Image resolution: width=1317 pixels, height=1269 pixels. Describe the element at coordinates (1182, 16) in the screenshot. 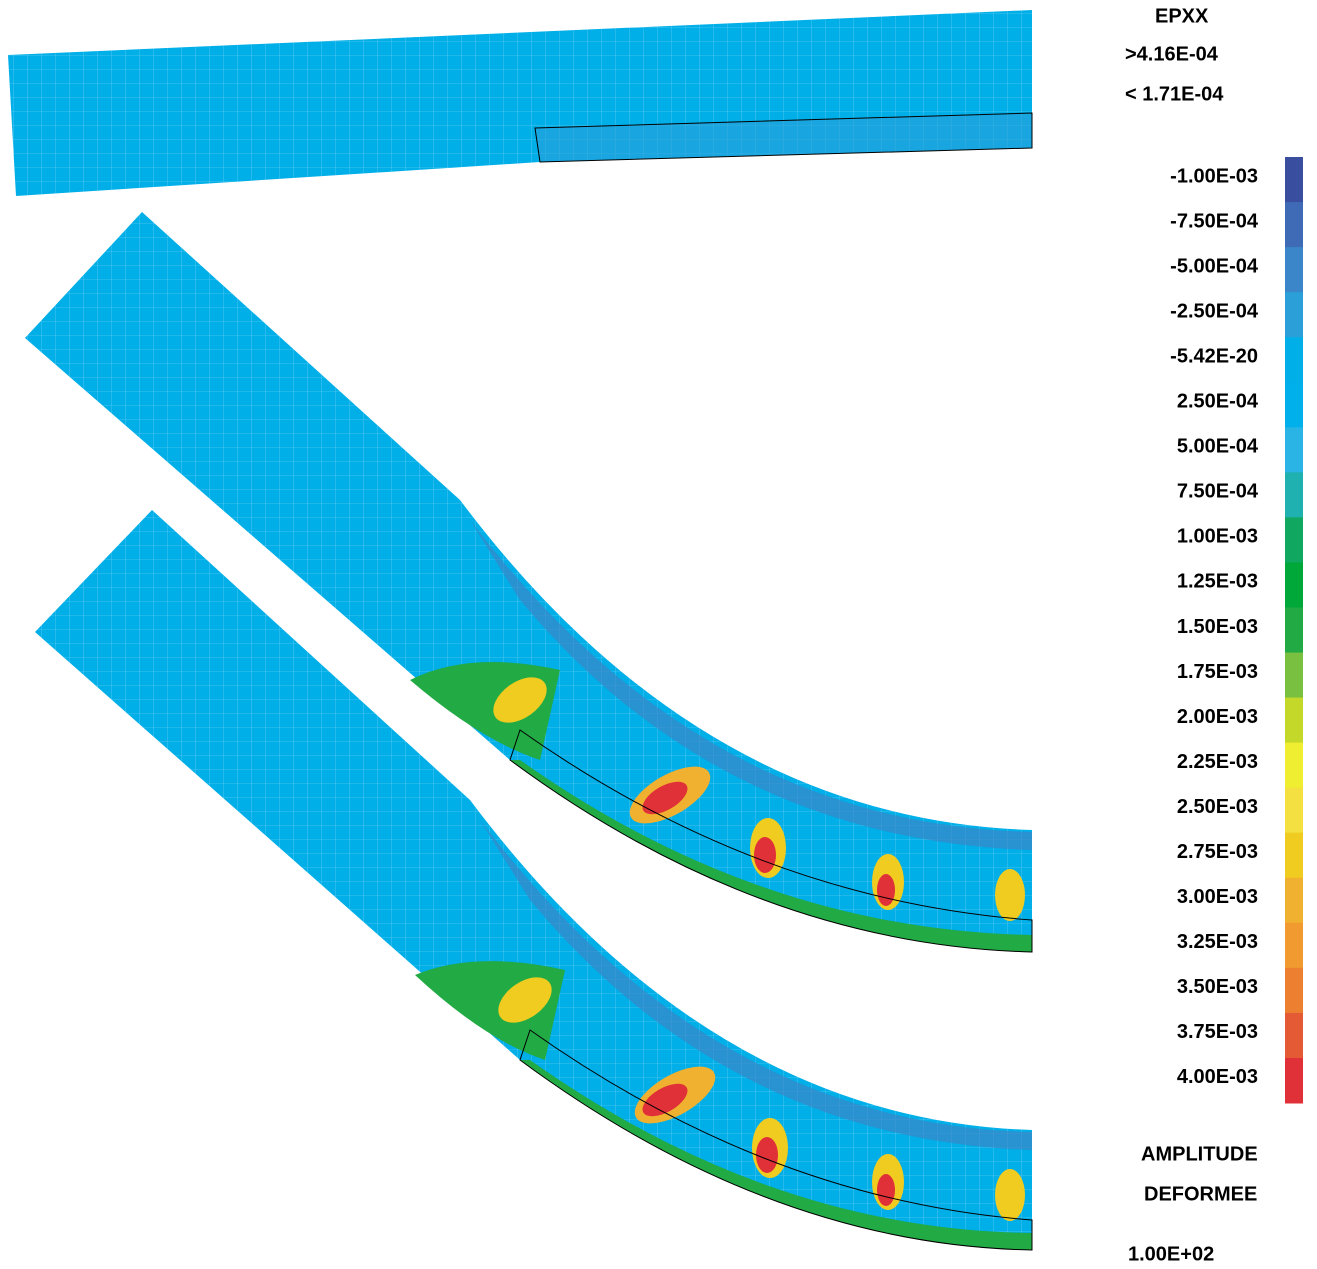

I see `legend-title: EPXX` at that location.